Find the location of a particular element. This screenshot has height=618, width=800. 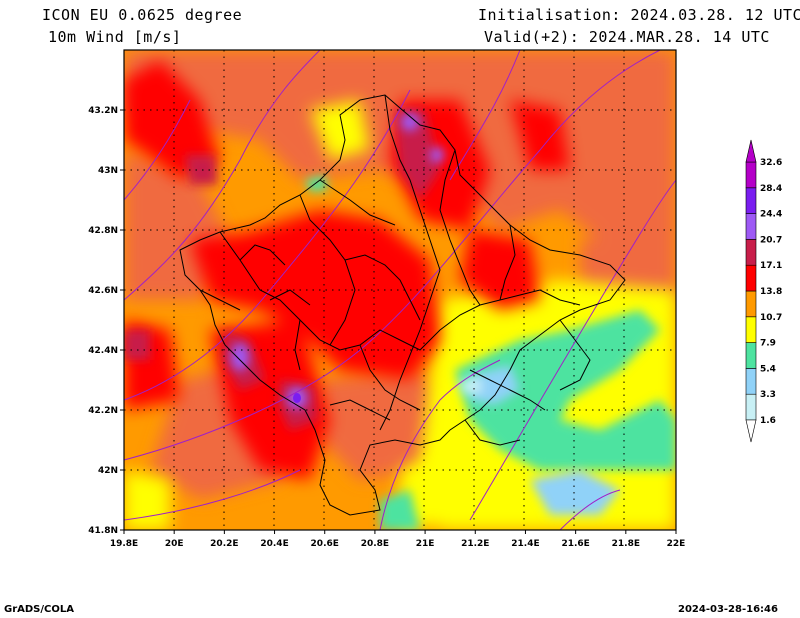

colorbar-level-label: 10.7 is located at coordinates (771, 318).